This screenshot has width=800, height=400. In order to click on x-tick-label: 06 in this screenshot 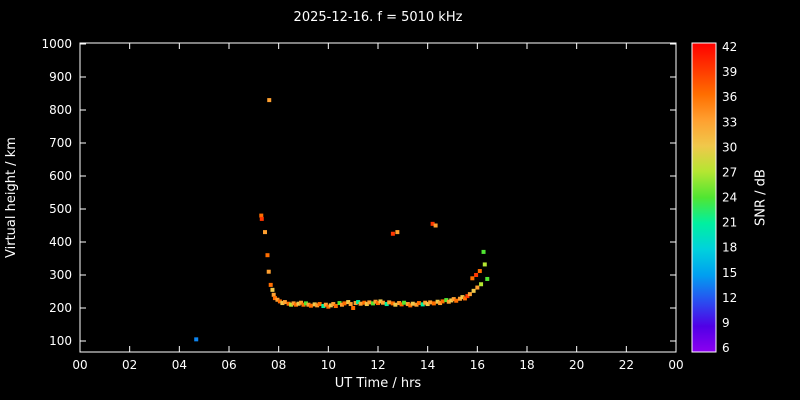, I will do `click(228, 365)`.